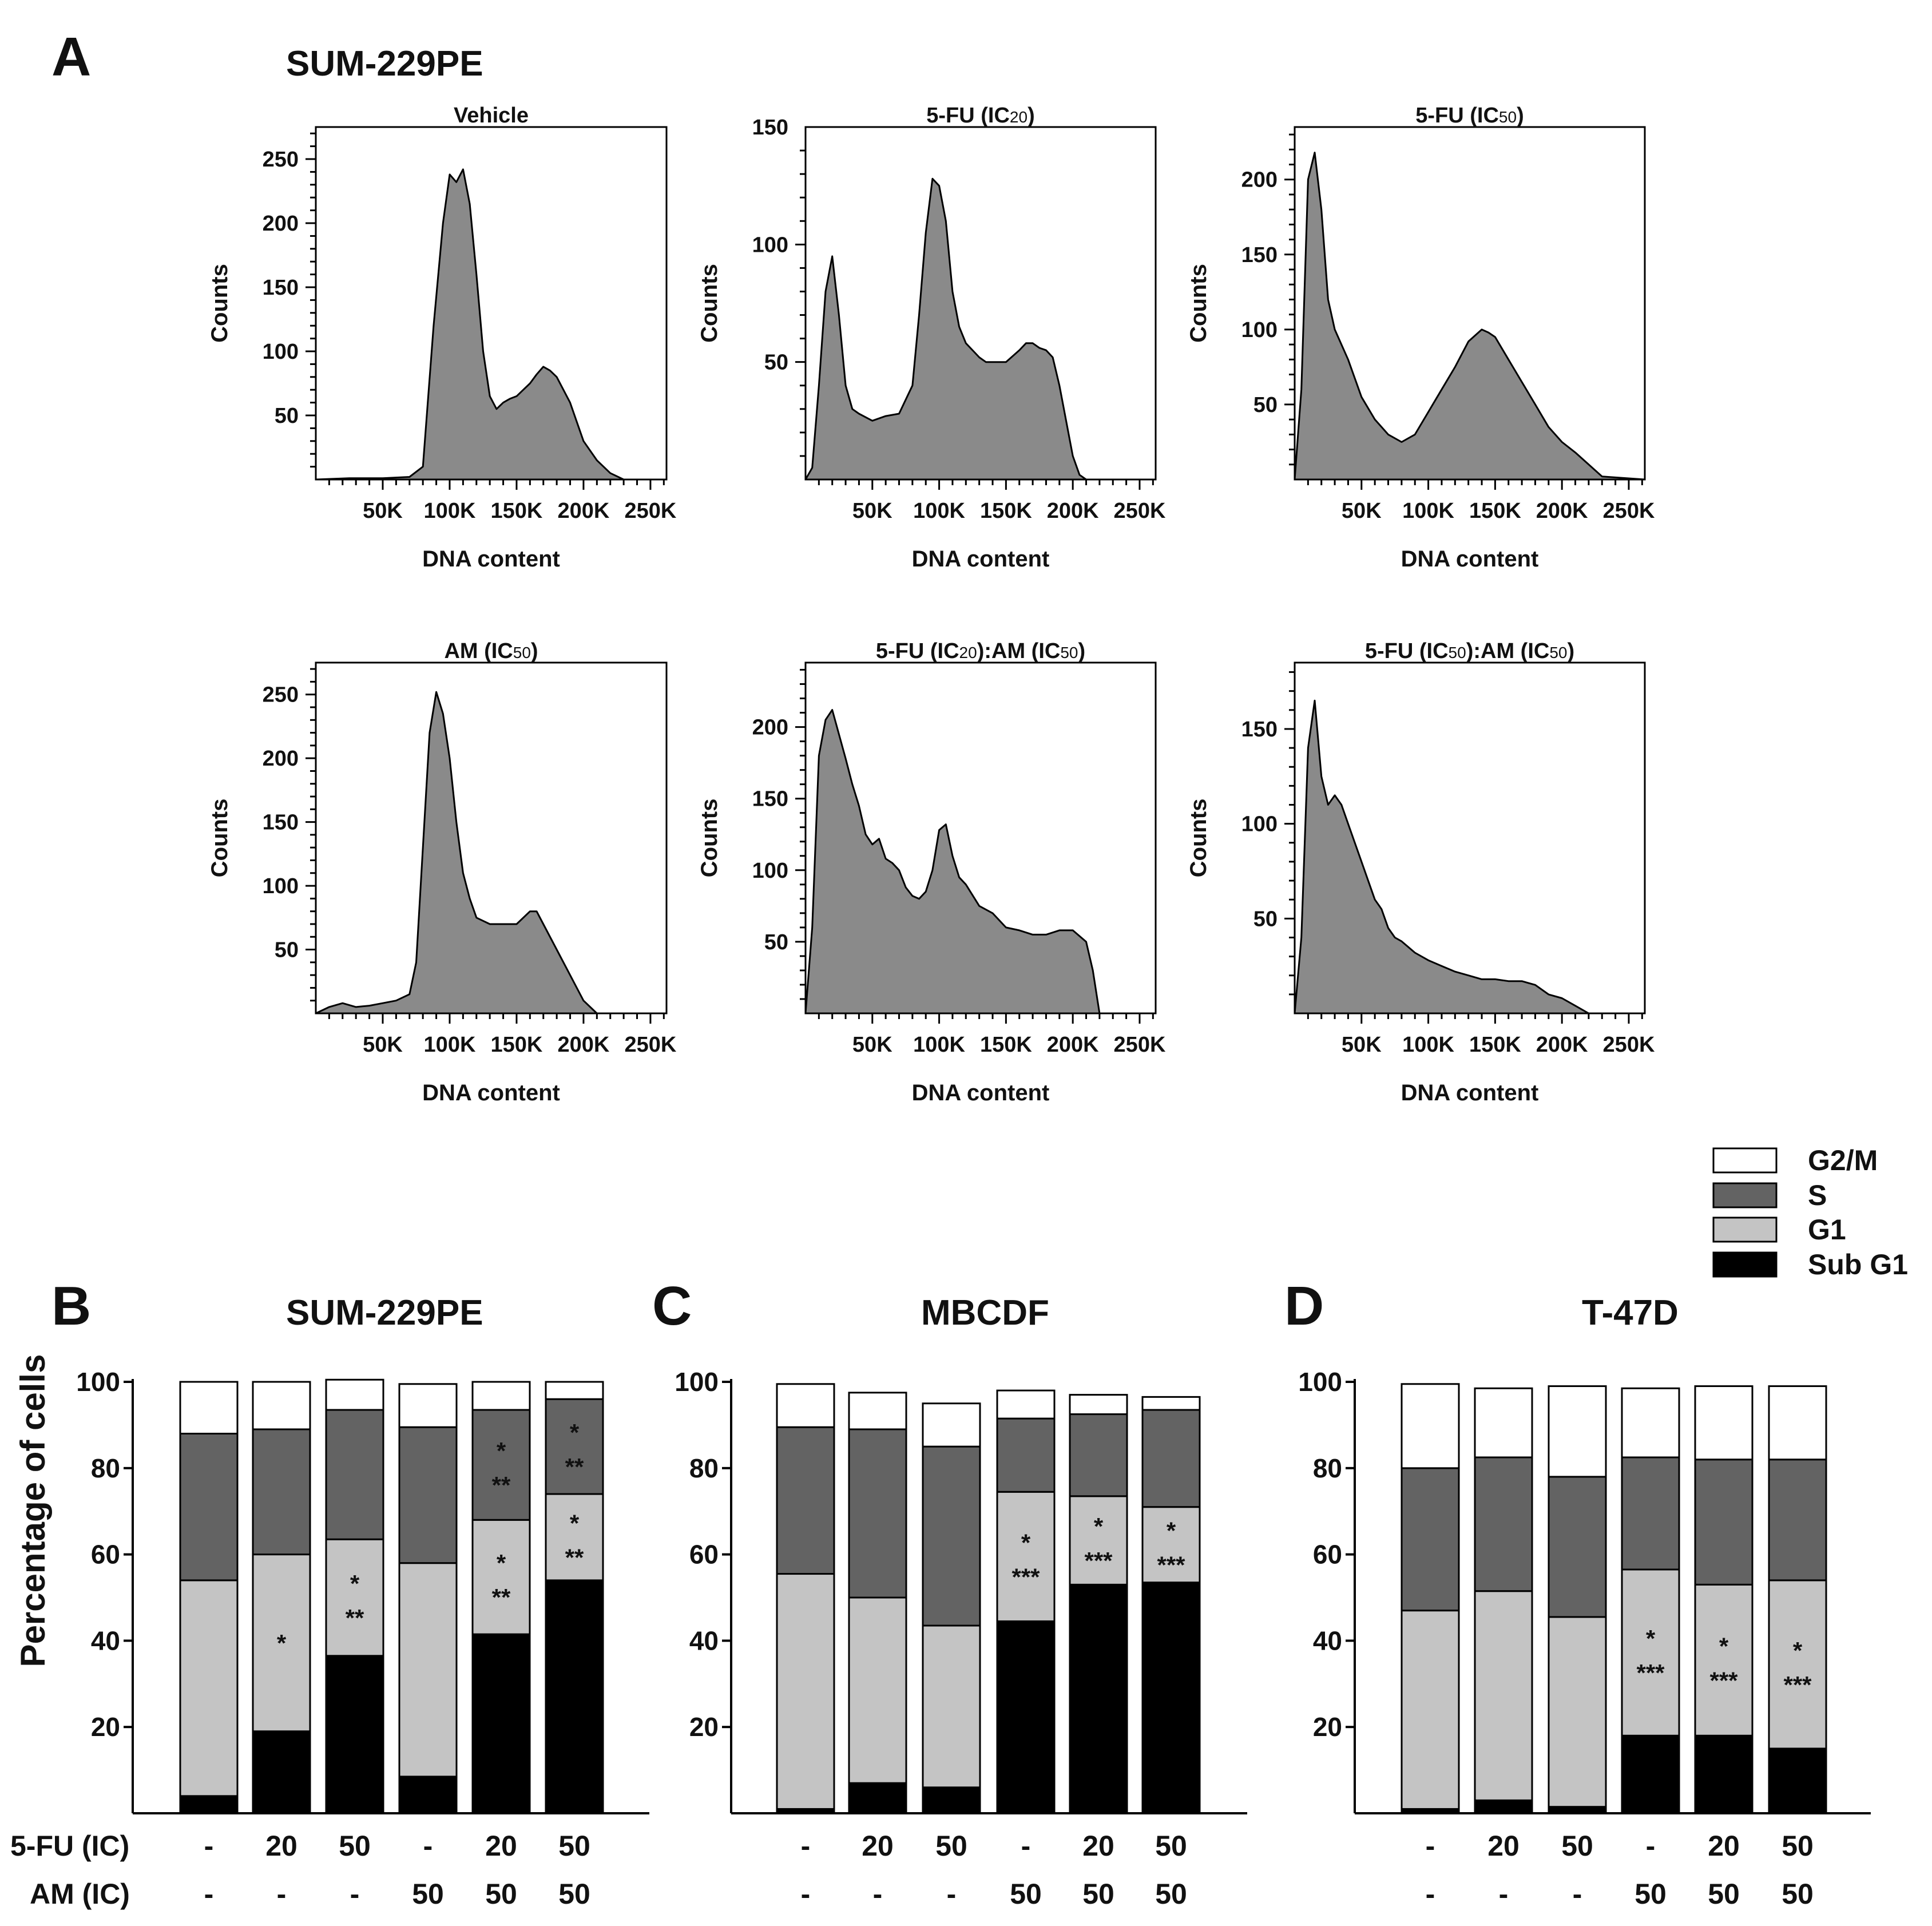 The height and width of the screenshot is (1926, 1932). Describe the element at coordinates (491, 116) in the screenshot. I see `histogram-title: Vehicle` at that location.